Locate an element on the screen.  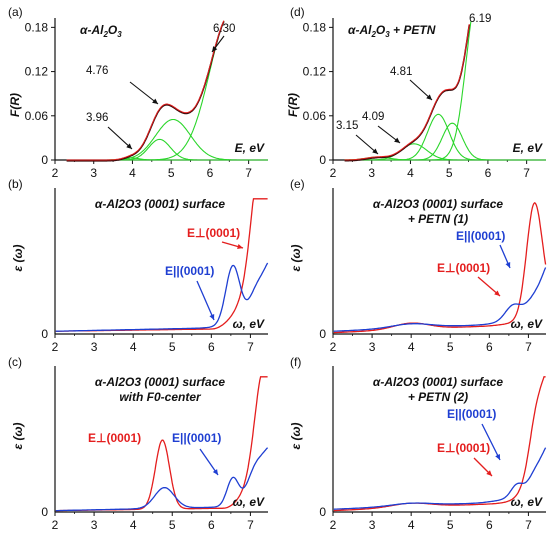
peak-annotation: 4.76 is located at coordinates (97, 71).